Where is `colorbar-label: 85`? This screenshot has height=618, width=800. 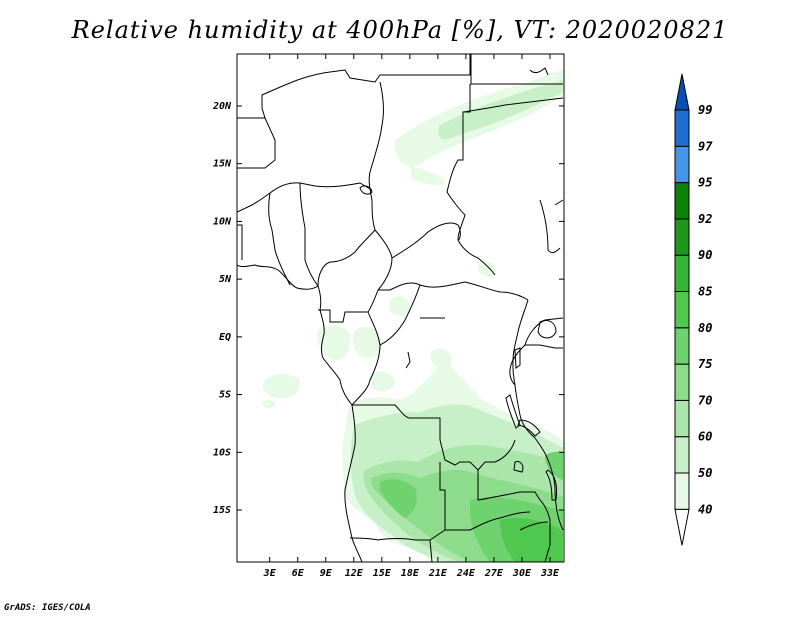
colorbar-label: 85 is located at coordinates (705, 292).